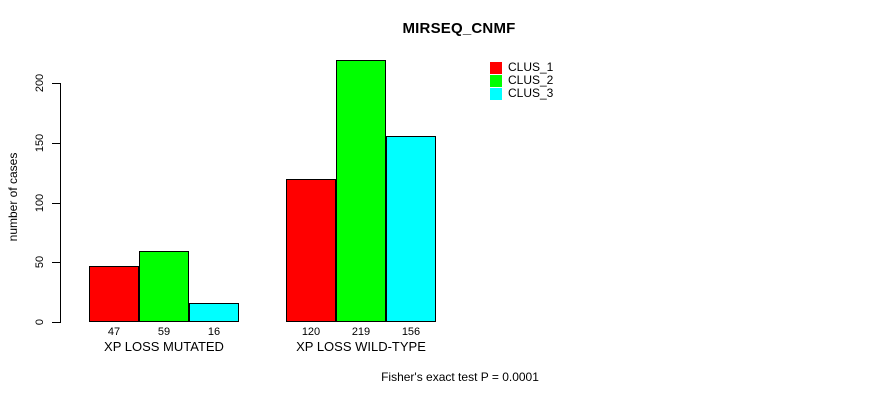  I want to click on bar-clus-1-xp-loss-mutated, so click(114, 294).